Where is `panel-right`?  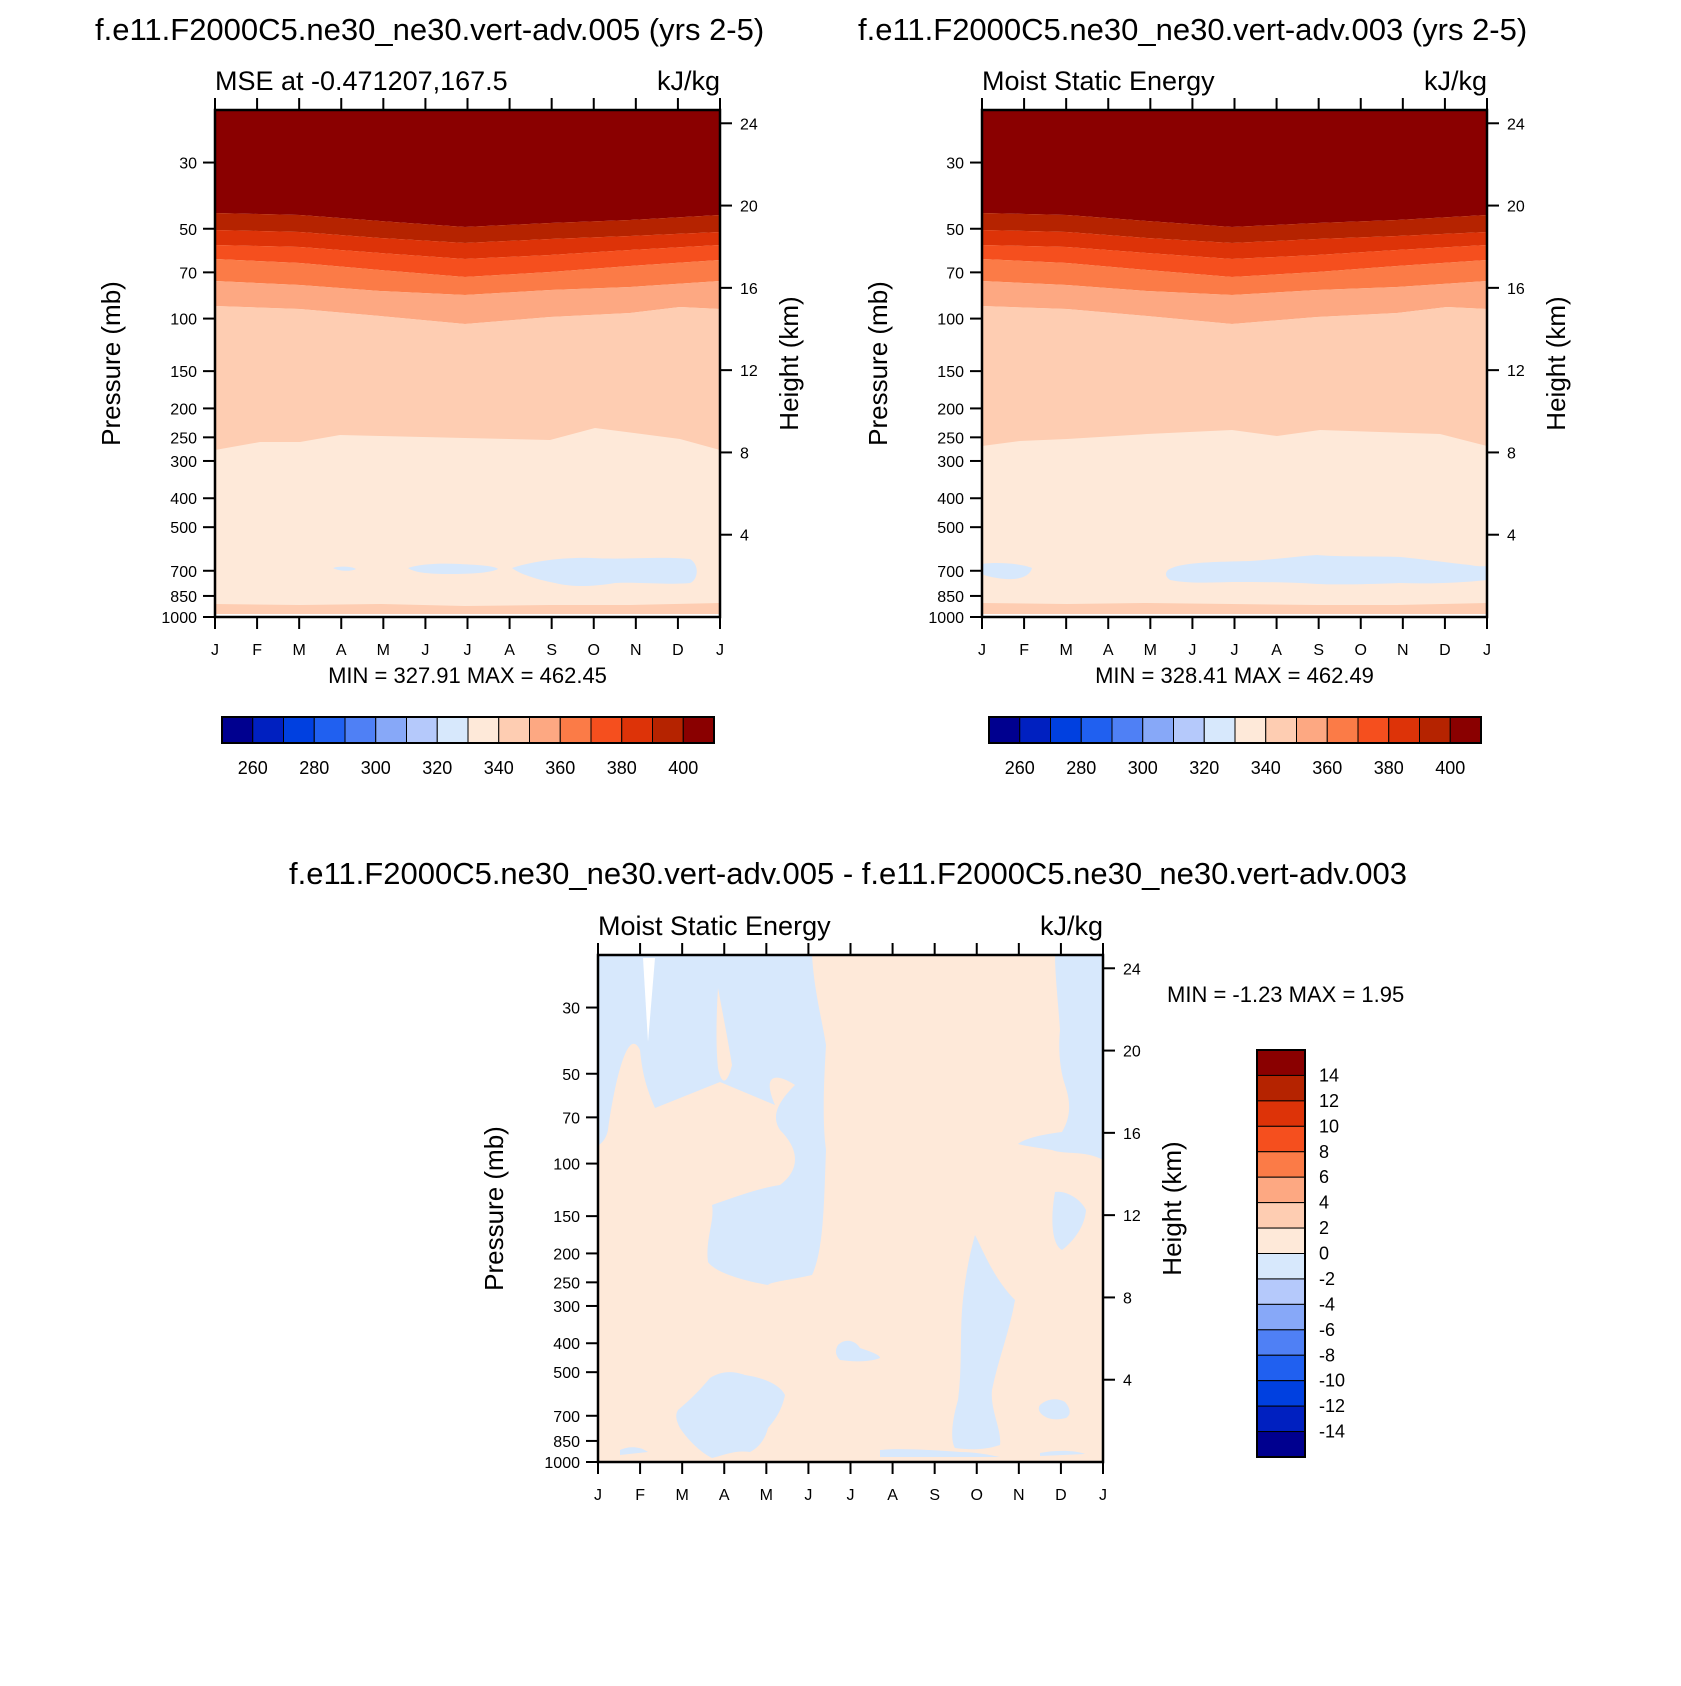
panel-right is located at coordinates (1234, 363).